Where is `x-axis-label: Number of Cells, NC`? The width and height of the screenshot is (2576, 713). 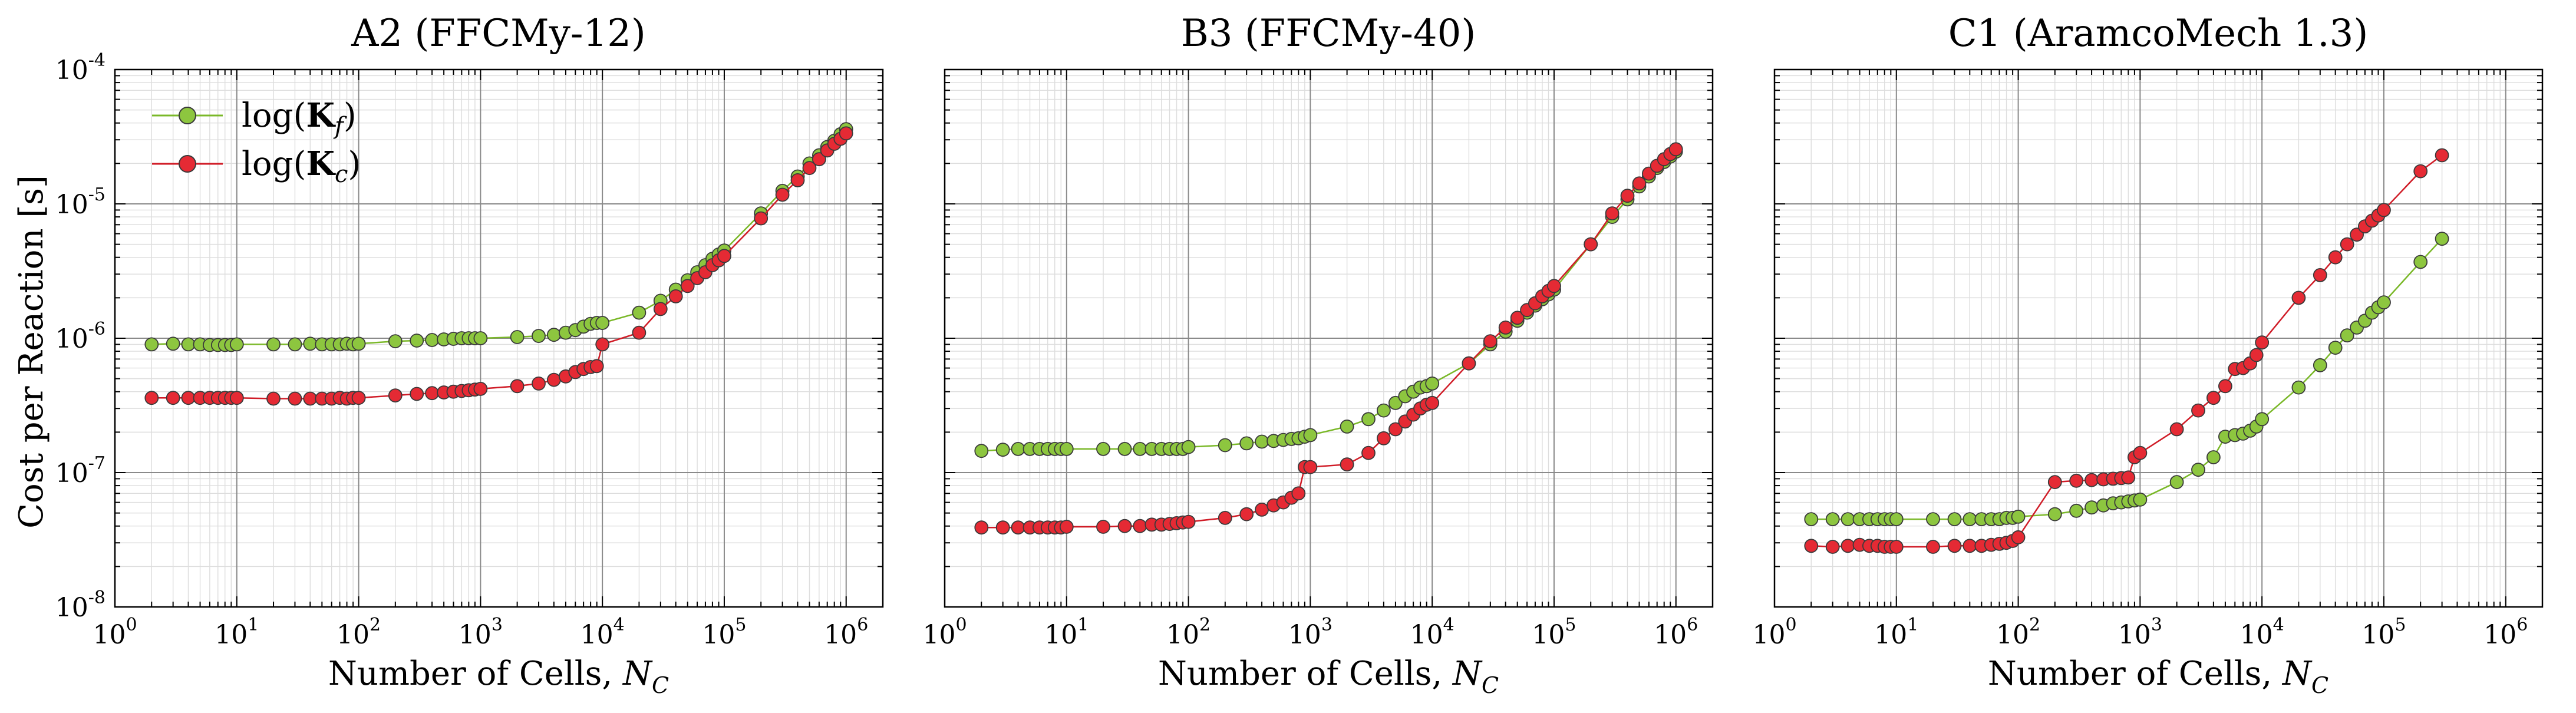 x-axis-label: Number of Cells, NC is located at coordinates (499, 676).